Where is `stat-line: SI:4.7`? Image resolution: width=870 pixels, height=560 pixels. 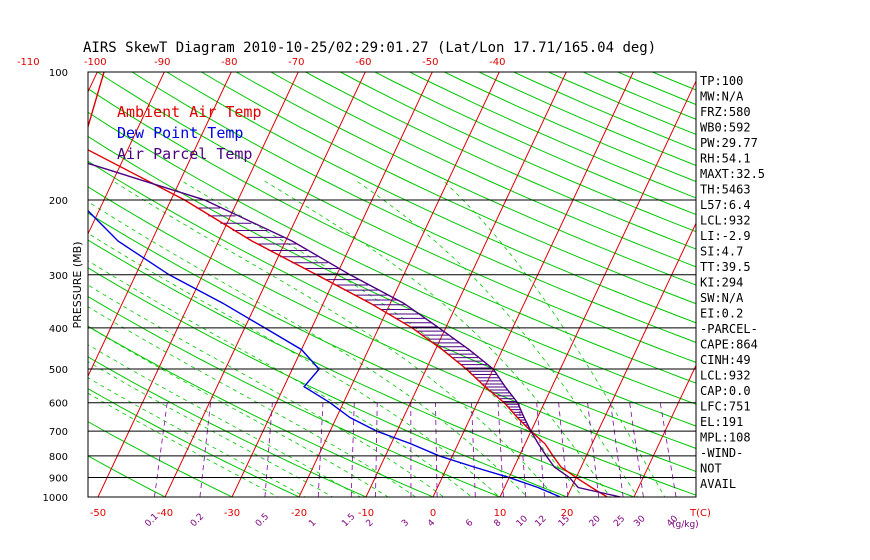
stat-line: SI:4.7 is located at coordinates (721, 252).